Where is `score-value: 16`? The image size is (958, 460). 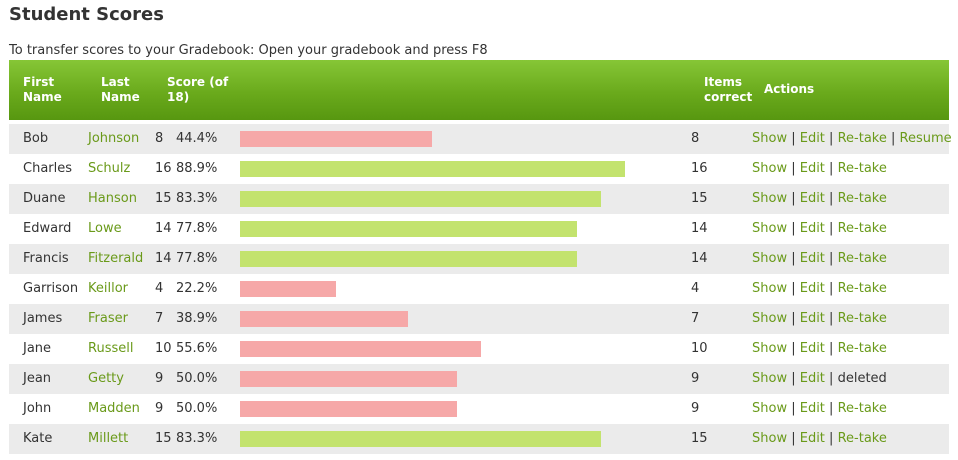
score-value: 16 is located at coordinates (163, 168).